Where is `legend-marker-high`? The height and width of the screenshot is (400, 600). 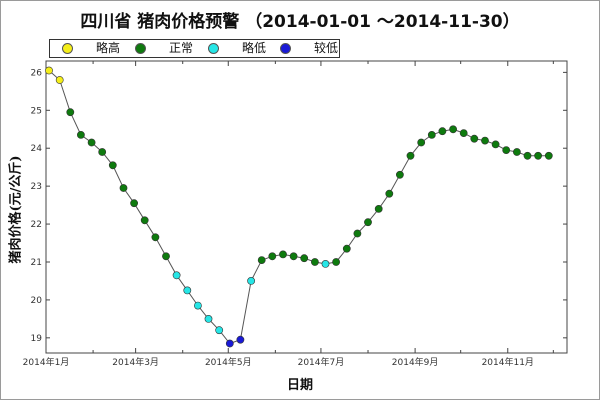 legend-marker-high is located at coordinates (67, 48).